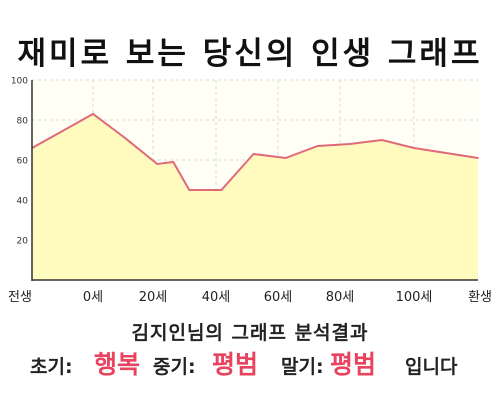 This screenshot has width=500, height=400. Describe the element at coordinates (480, 297) in the screenshot. I see `x-tick-label: 환생` at that location.